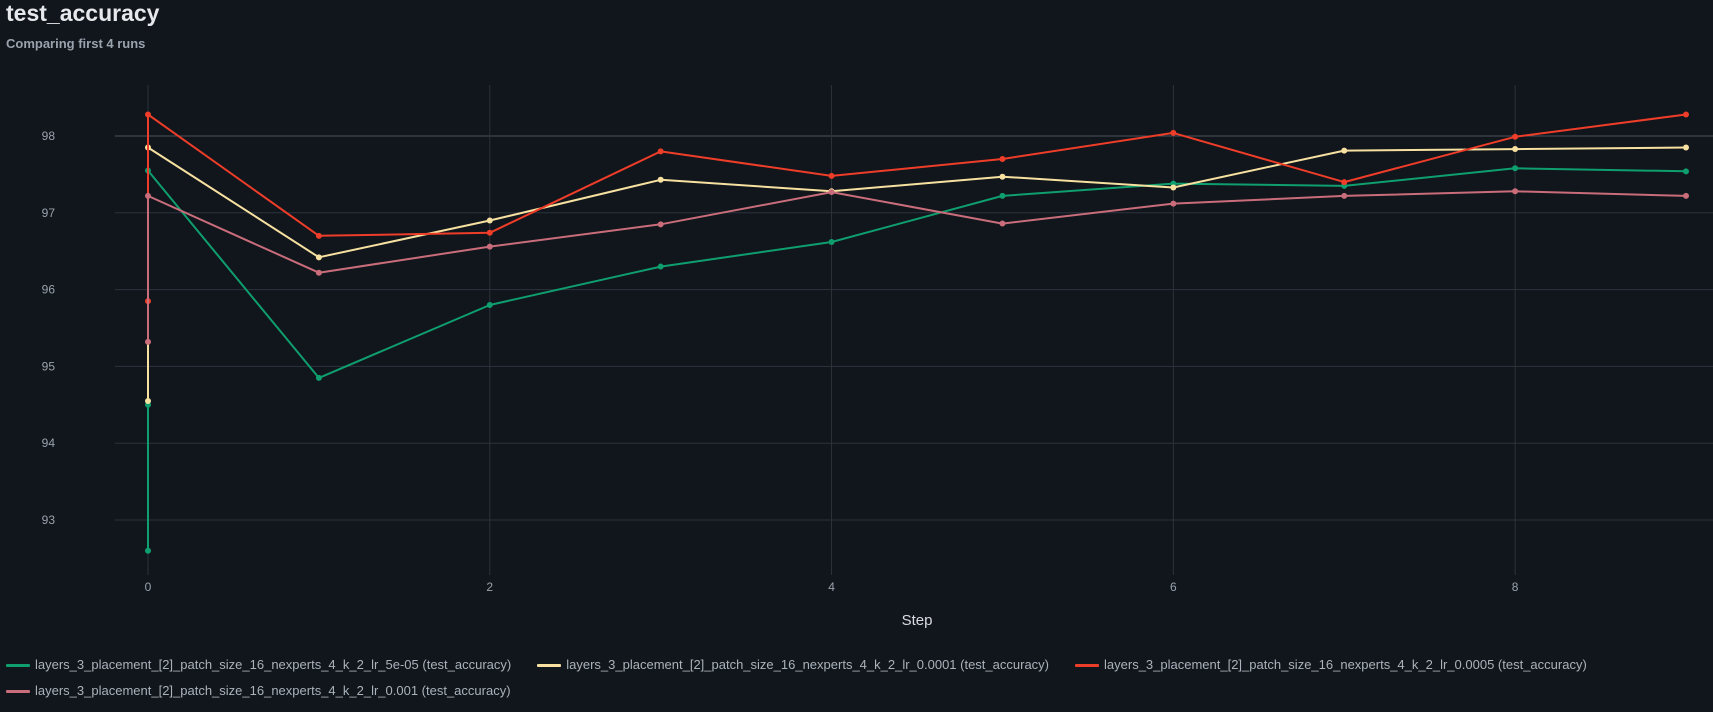 The width and height of the screenshot is (1713, 712). What do you see at coordinates (76, 43) in the screenshot?
I see `page-subtitle: Comparing first 4 runs` at bounding box center [76, 43].